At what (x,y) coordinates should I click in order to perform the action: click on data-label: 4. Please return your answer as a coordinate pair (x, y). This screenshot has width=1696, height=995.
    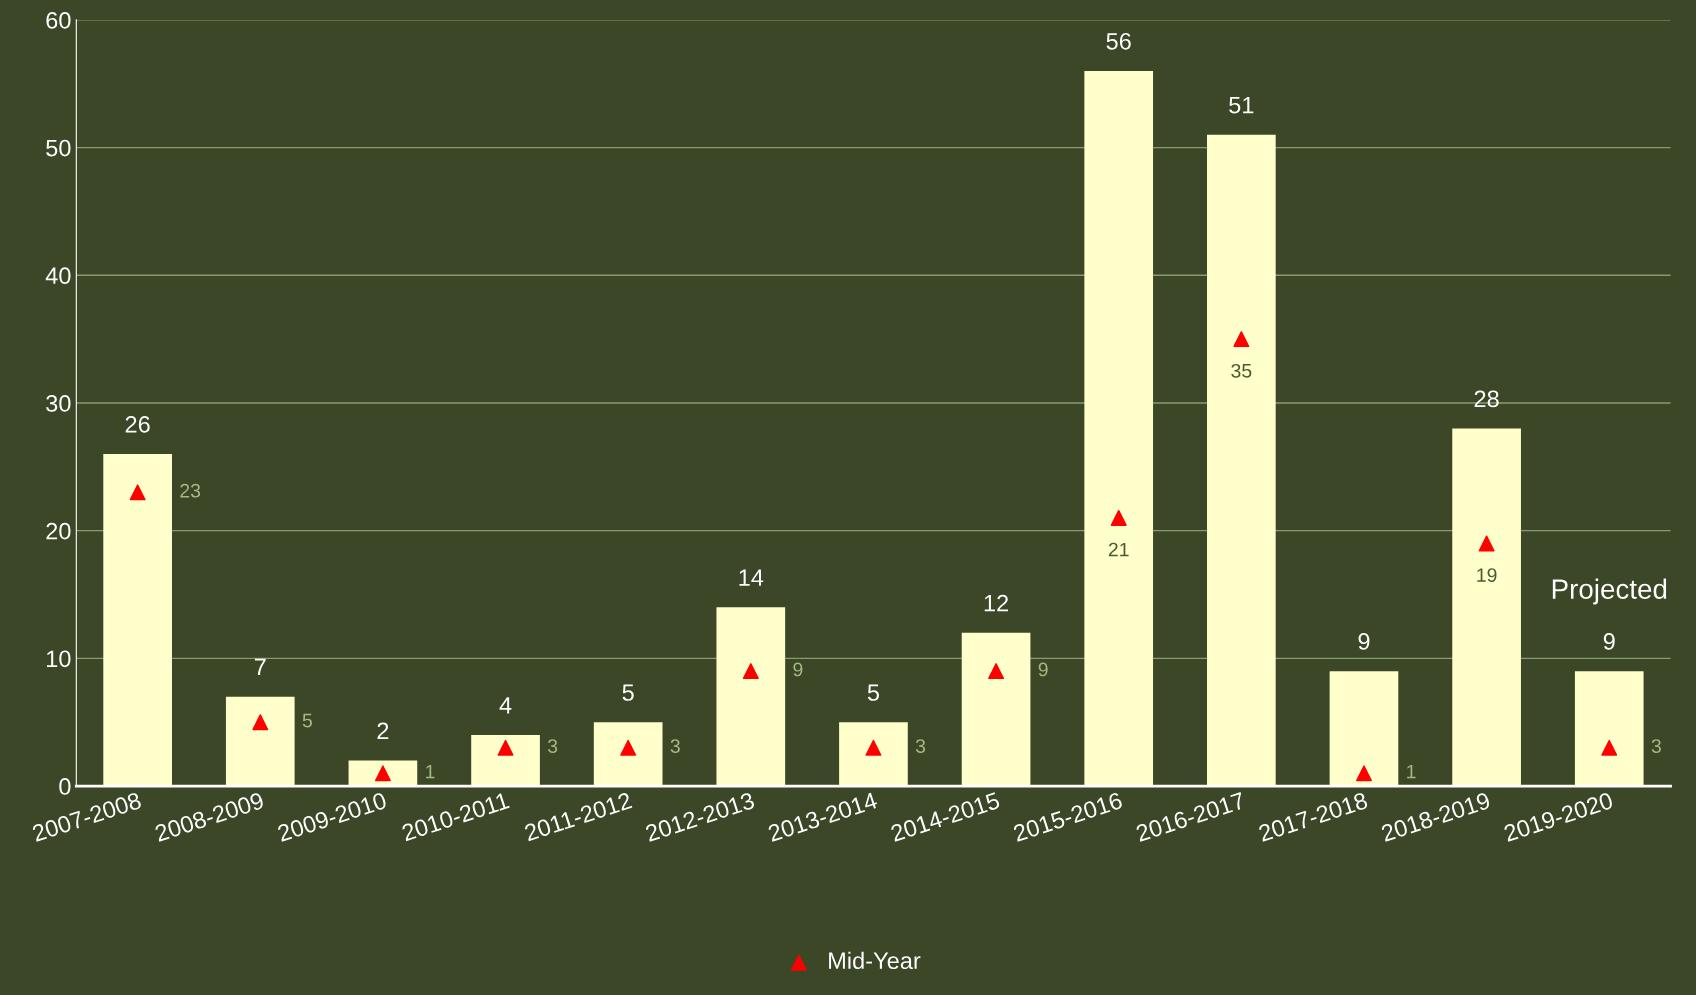
    Looking at the image, I should click on (505, 705).